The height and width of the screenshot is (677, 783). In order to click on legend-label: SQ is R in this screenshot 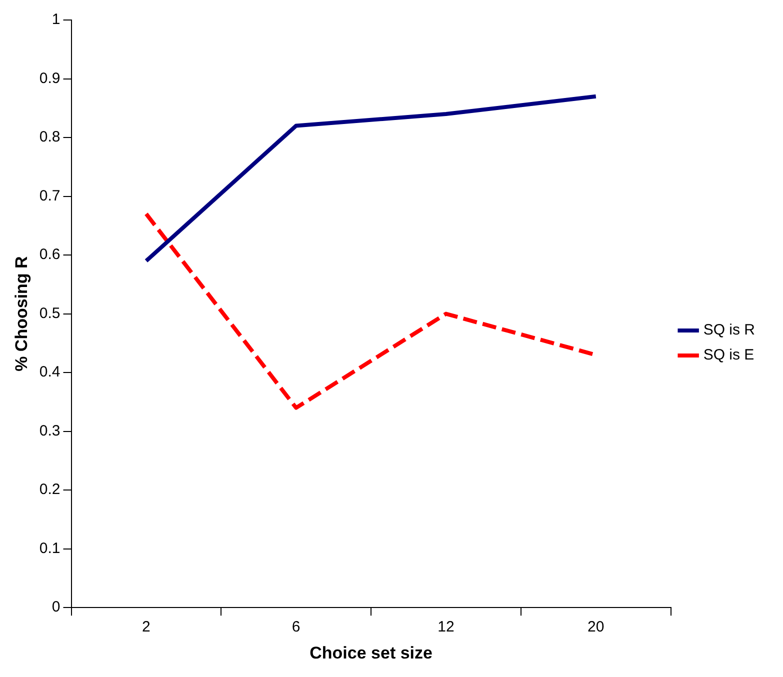, I will do `click(729, 330)`.